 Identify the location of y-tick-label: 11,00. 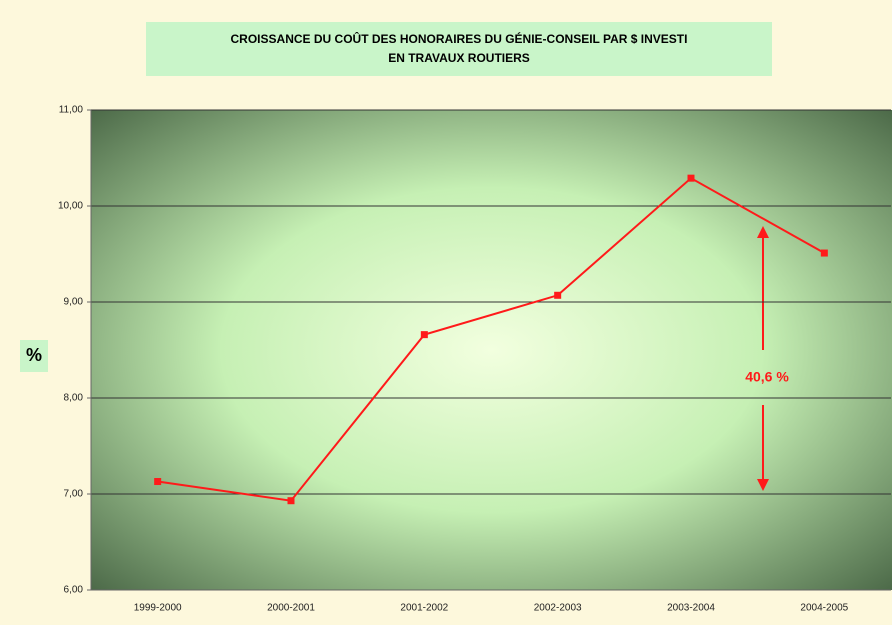
(71, 110).